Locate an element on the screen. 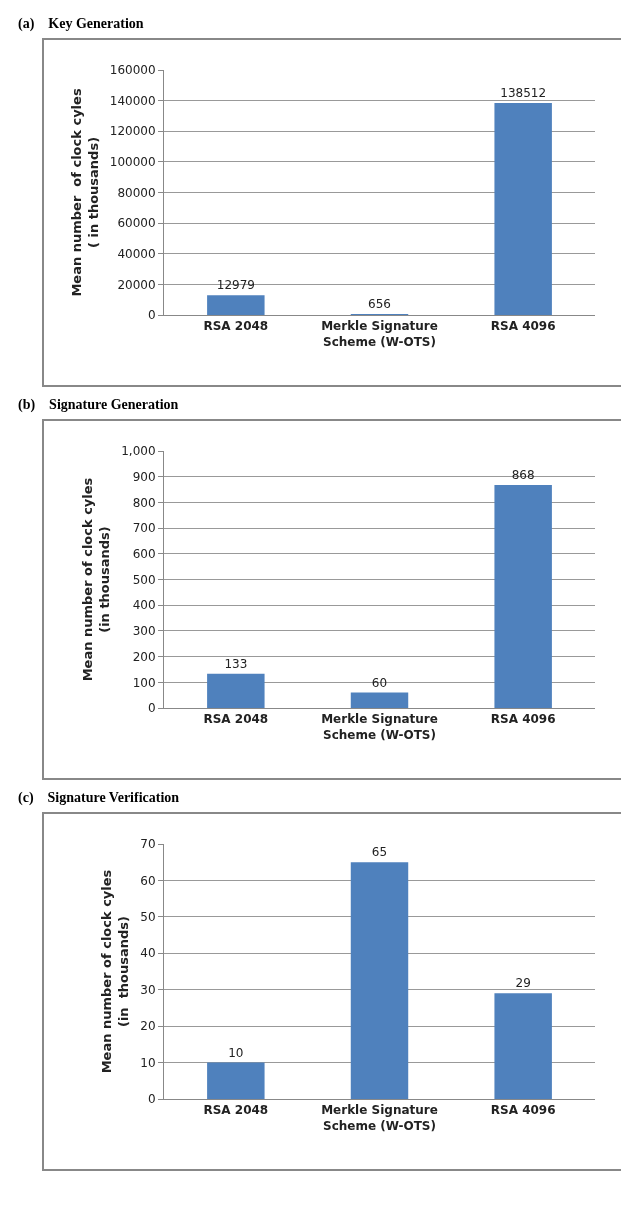 The width and height of the screenshot is (621, 1225). data-label: 10 is located at coordinates (236, 1052).